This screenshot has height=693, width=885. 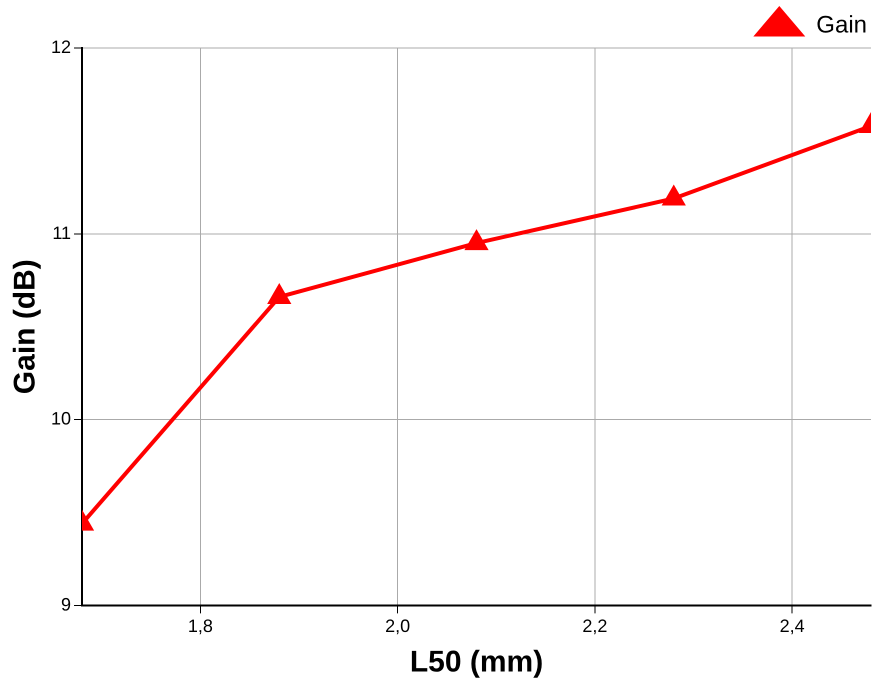 I want to click on x-tick-label: 2,4, so click(x=792, y=626).